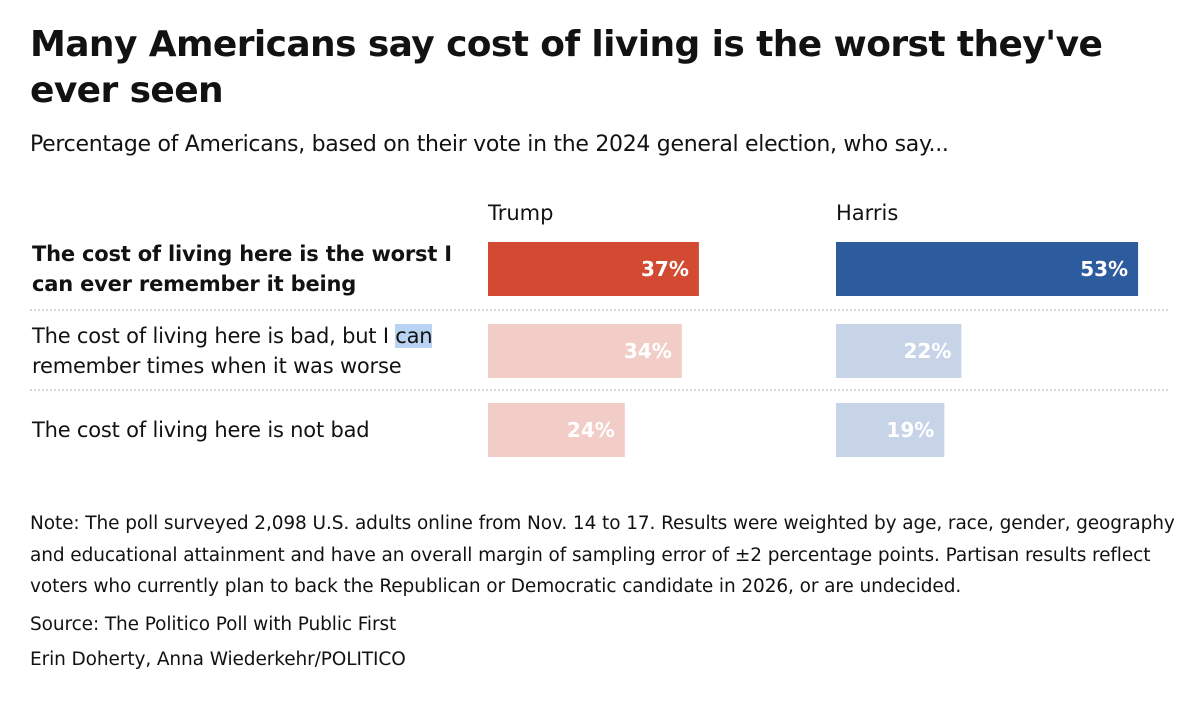  What do you see at coordinates (556, 430) in the screenshot?
I see `bar-trump-row3` at bounding box center [556, 430].